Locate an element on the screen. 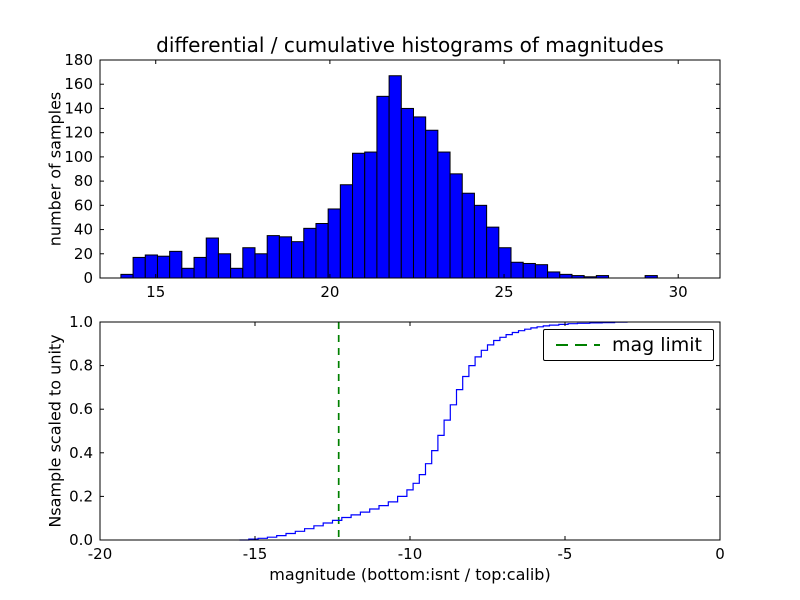 The image size is (800, 600). y-tick-label: 0.6 is located at coordinates (81, 409).